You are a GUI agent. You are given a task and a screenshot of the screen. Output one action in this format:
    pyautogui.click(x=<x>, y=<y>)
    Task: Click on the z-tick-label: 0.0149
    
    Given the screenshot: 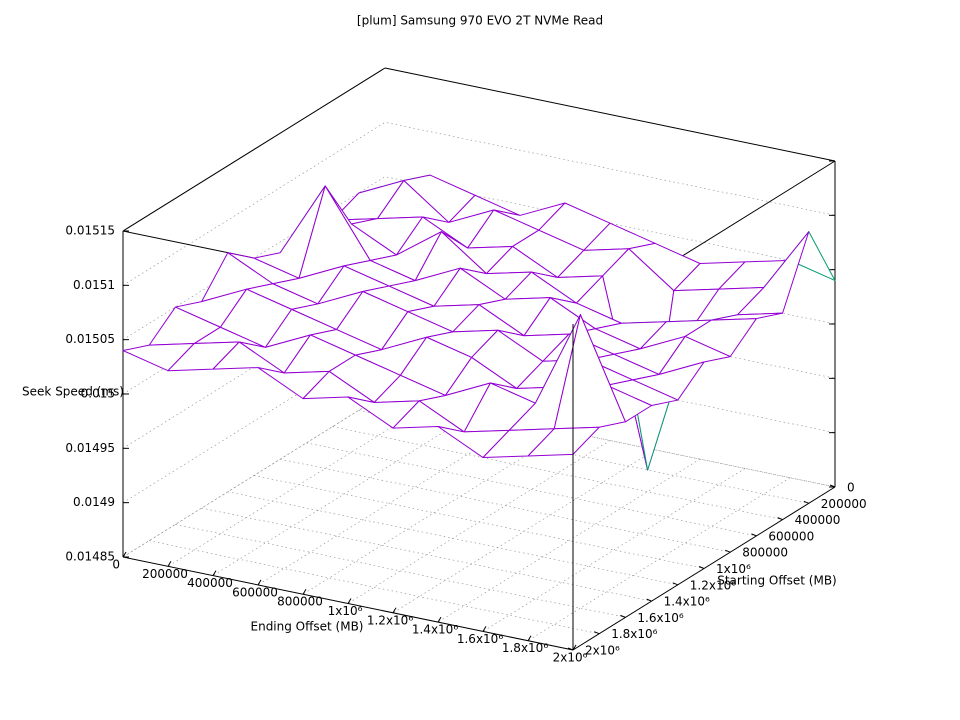 What is the action you would take?
    pyautogui.click(x=94, y=502)
    